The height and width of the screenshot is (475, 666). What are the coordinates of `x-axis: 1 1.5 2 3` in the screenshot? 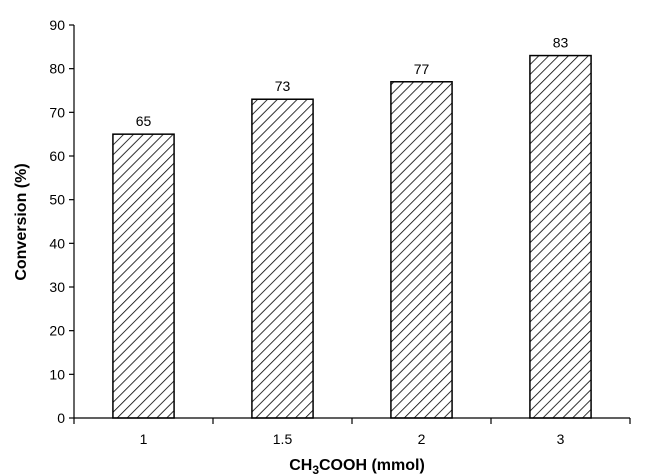 It's located at (352, 432).